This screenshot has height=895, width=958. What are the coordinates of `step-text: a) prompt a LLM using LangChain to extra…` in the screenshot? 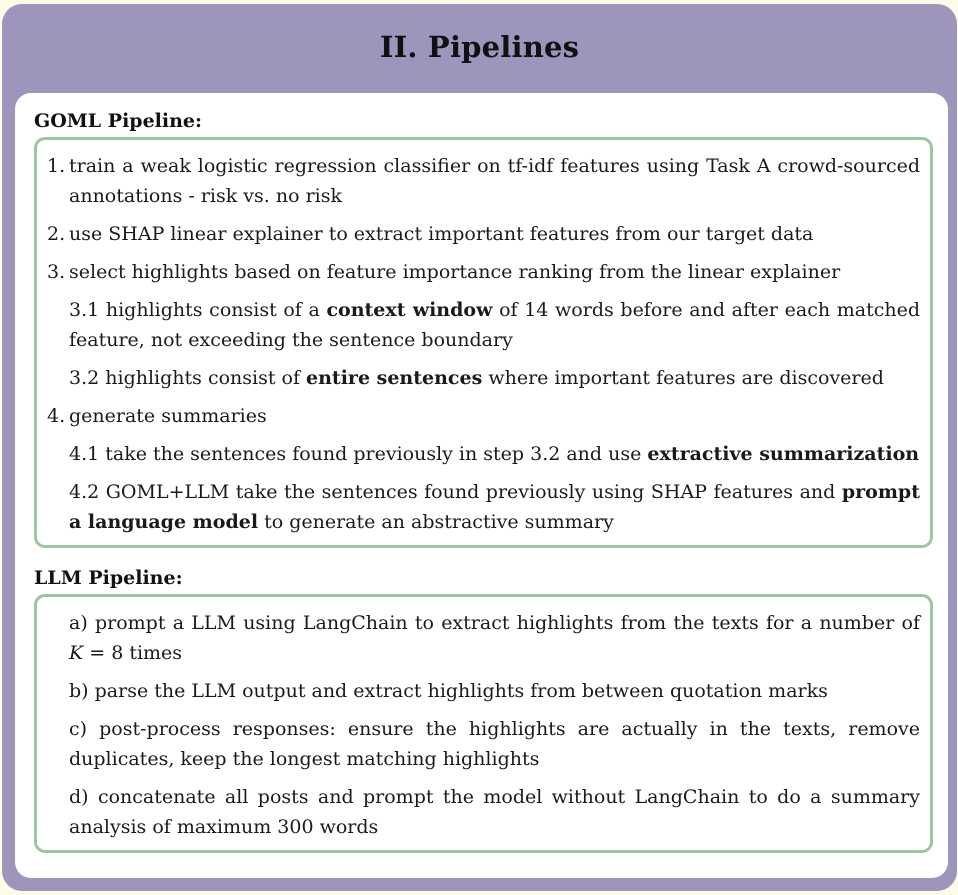 It's located at (494, 623).